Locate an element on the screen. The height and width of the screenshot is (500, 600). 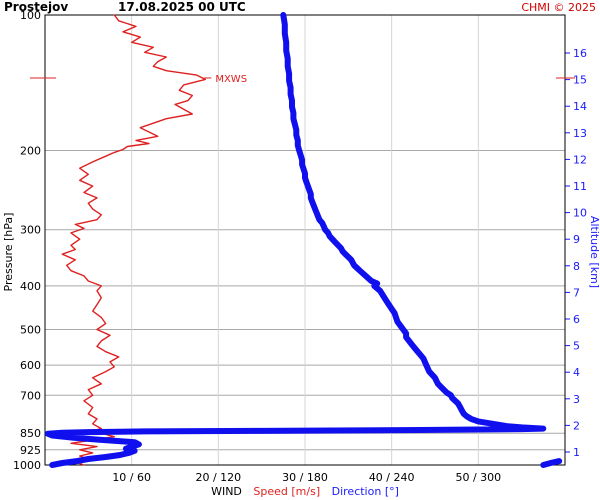
wind-tick-label: 30 / 180 is located at coordinates (305, 477).